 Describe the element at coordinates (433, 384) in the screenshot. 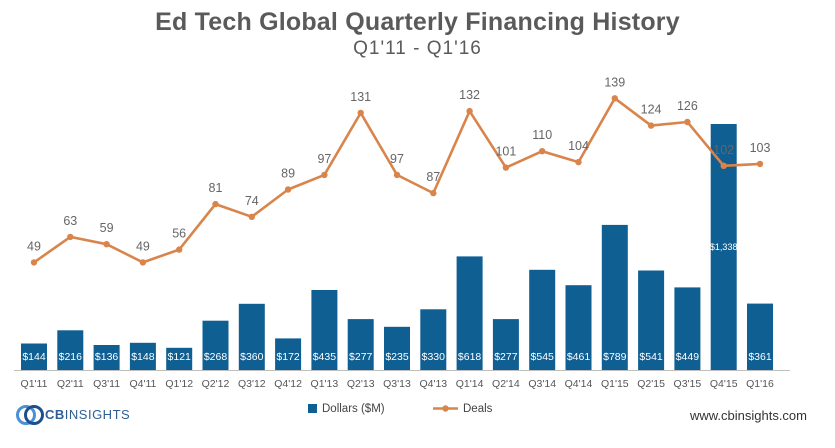

I see `x-tick-label-11: Q4'13` at that location.